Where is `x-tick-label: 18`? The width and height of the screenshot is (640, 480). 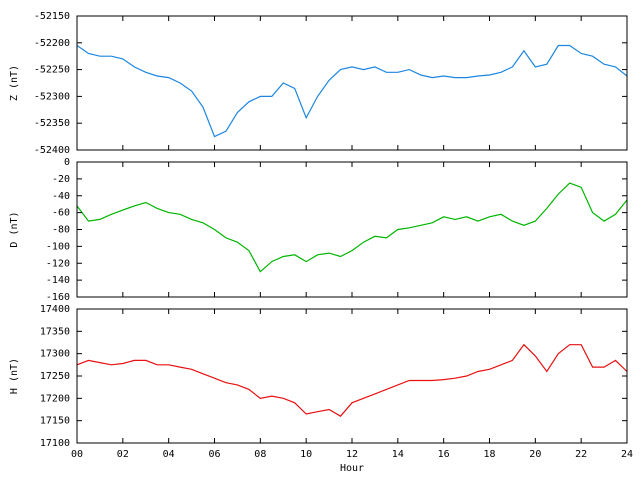
x-tick-label: 18 is located at coordinates (489, 454).